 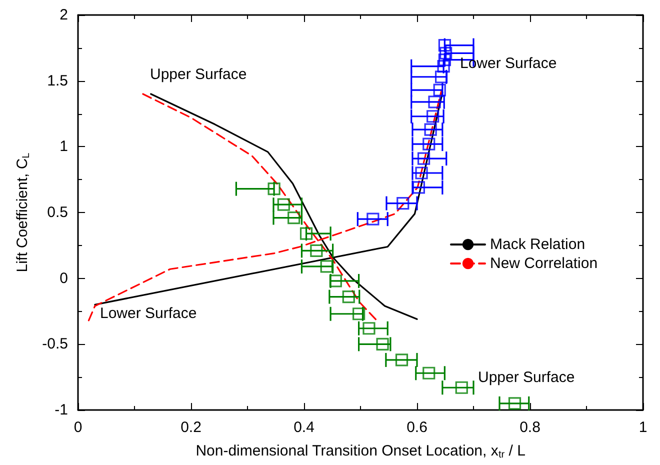 What do you see at coordinates (643, 427) in the screenshot?
I see `x-tick-label: 1` at bounding box center [643, 427].